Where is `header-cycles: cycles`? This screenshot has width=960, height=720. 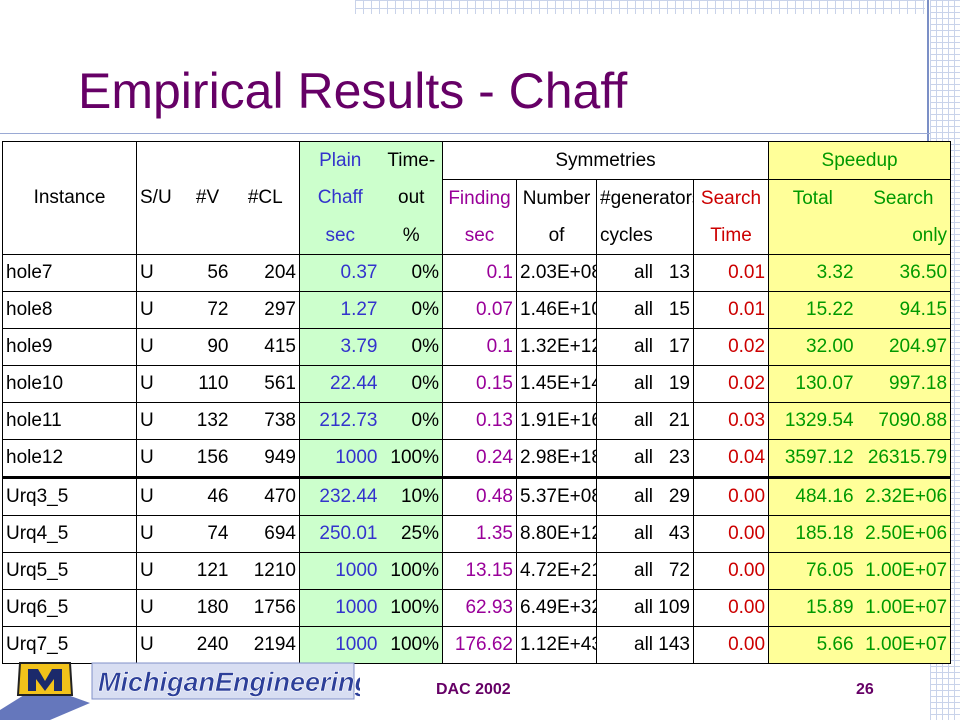
header-cycles: cycles is located at coordinates (645, 236).